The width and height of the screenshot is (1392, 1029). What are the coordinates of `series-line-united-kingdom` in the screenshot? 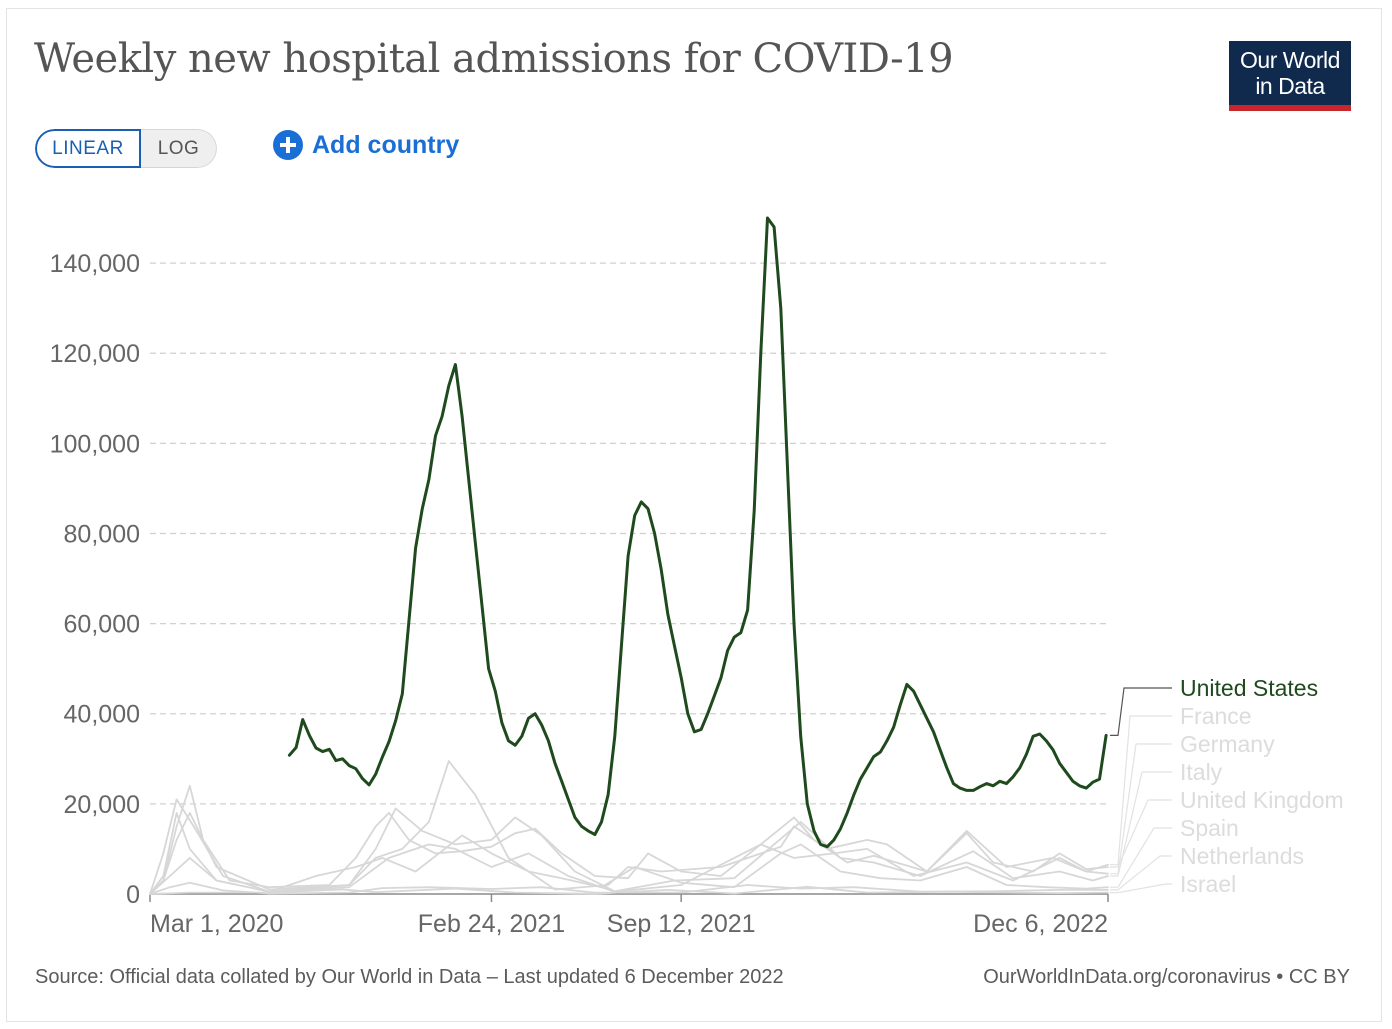 It's located at (629, 827).